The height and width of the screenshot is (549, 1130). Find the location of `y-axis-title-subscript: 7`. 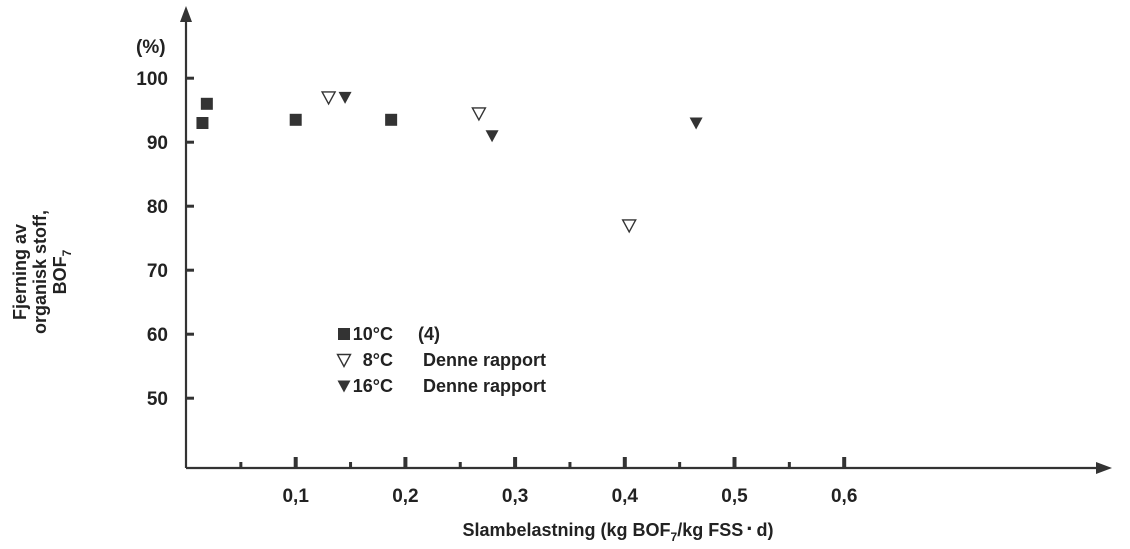

y-axis-title-subscript: 7 is located at coordinates (67, 252).